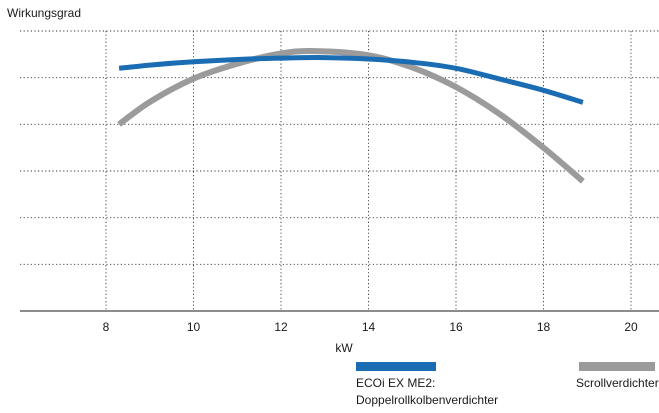 This screenshot has height=413, width=659. Describe the element at coordinates (456, 327) in the screenshot. I see `x-tick-label-16: 16` at that location.